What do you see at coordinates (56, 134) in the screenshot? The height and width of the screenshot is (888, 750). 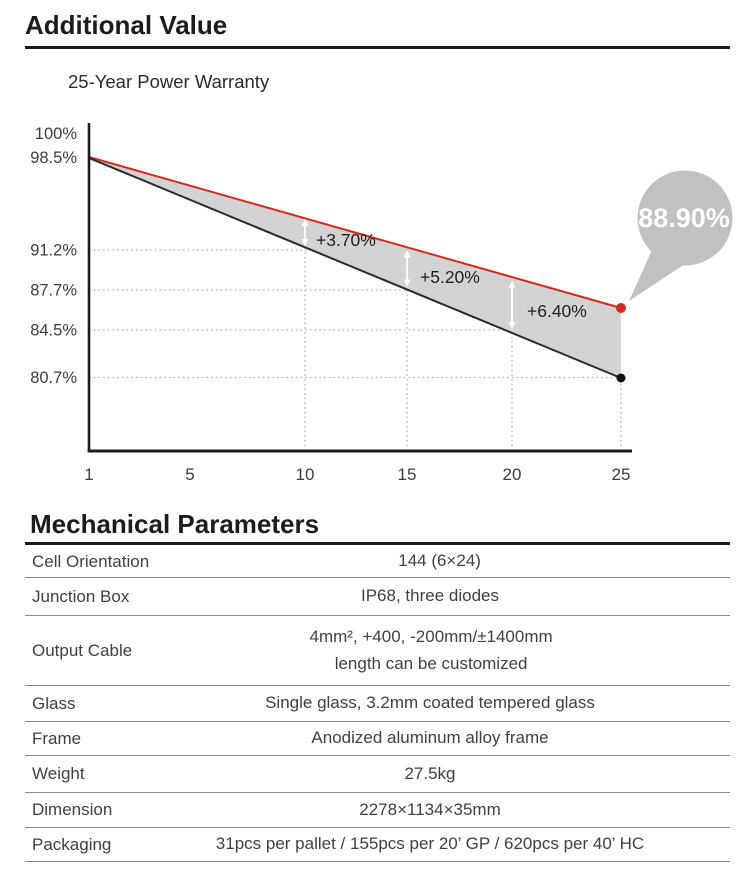 I see `y-tick-100: 100%` at bounding box center [56, 134].